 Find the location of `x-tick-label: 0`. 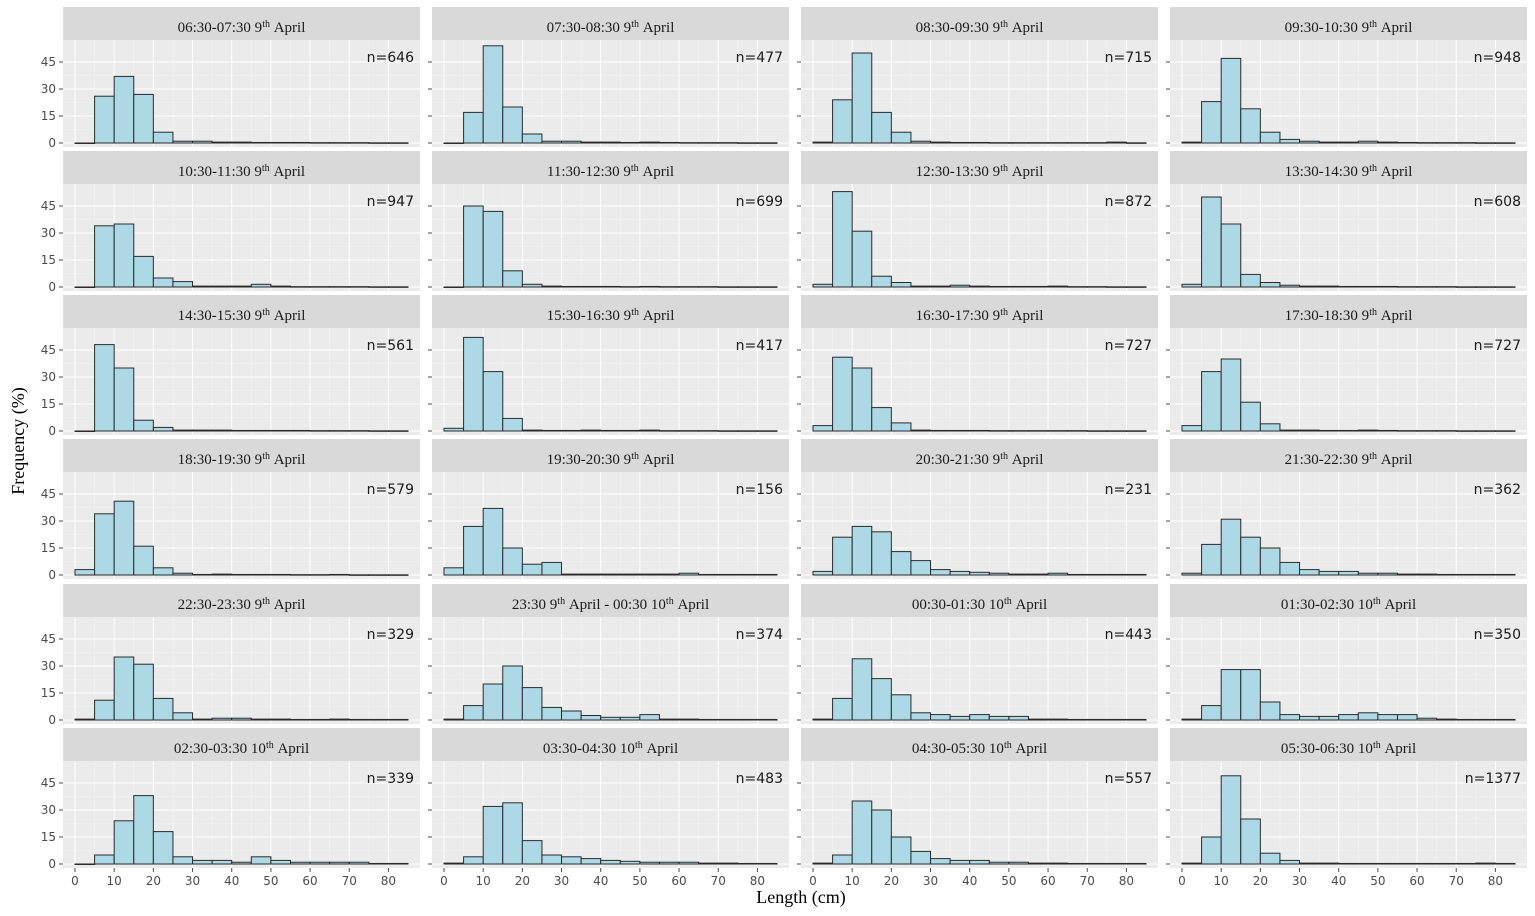

x-tick-label: 0 is located at coordinates (75, 881).